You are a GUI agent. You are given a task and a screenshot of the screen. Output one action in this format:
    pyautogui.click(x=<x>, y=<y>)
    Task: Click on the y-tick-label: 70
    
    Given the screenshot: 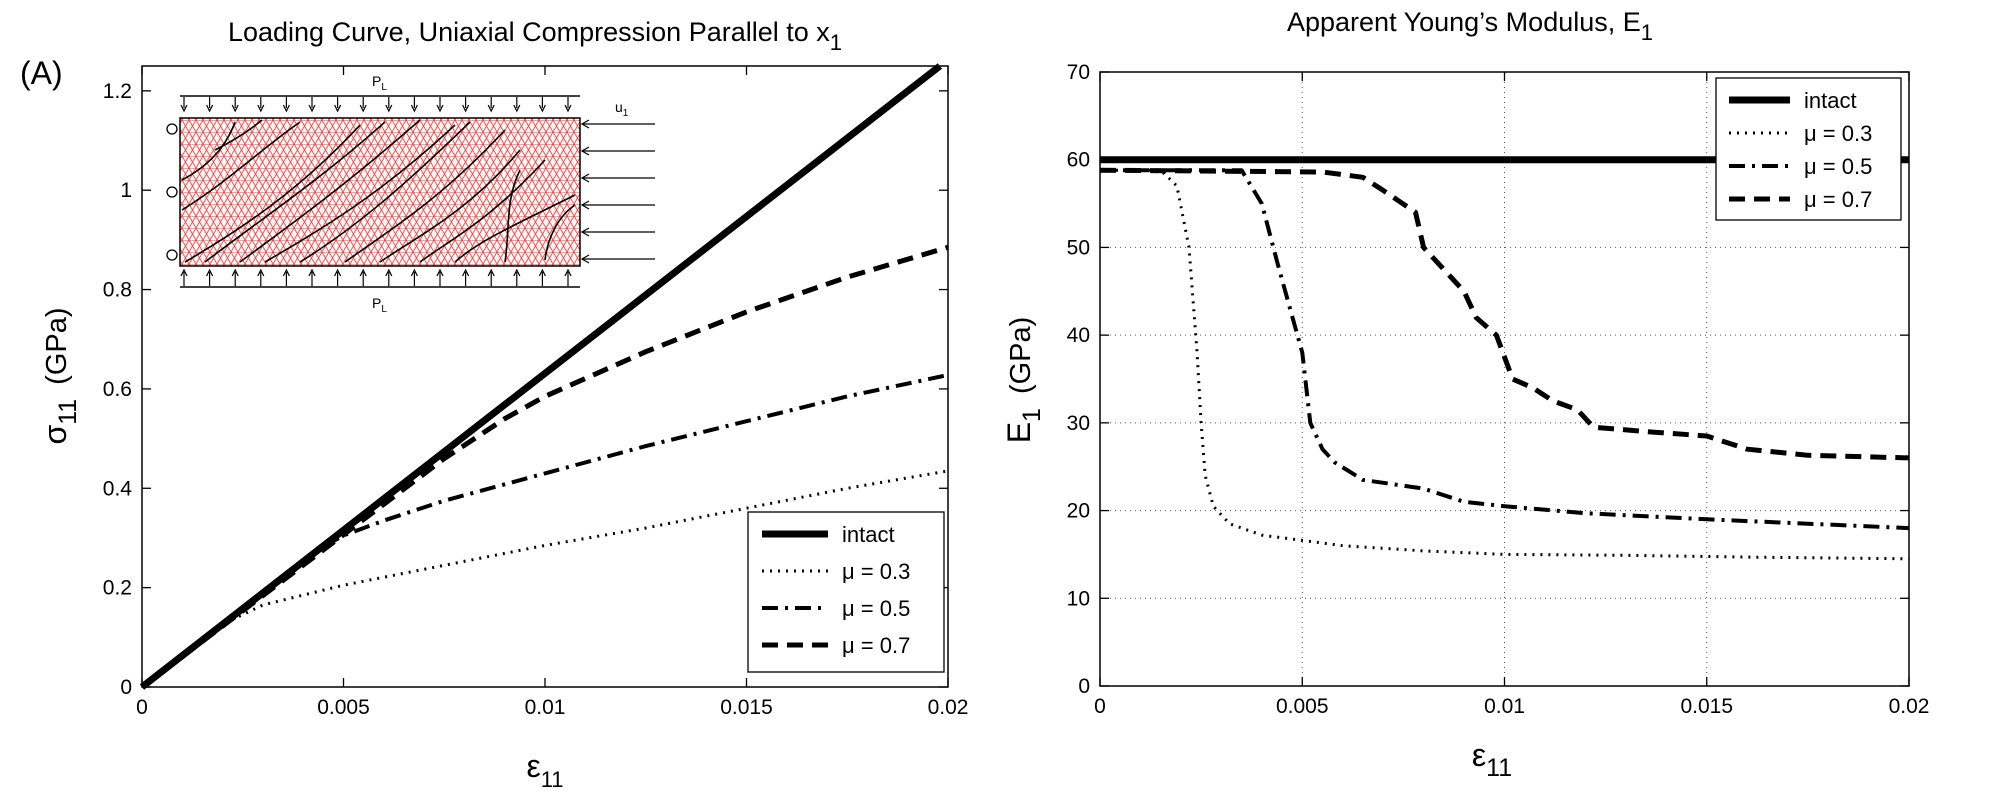 What is the action you would take?
    pyautogui.click(x=1078, y=72)
    